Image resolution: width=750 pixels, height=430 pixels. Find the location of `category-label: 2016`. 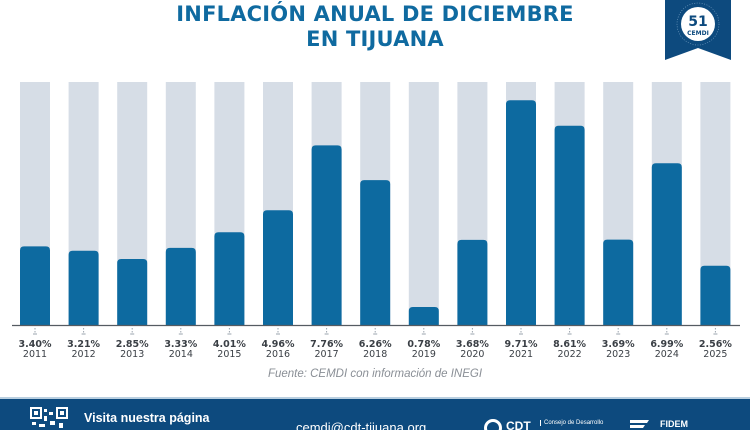

category-label: 2016 is located at coordinates (278, 354).